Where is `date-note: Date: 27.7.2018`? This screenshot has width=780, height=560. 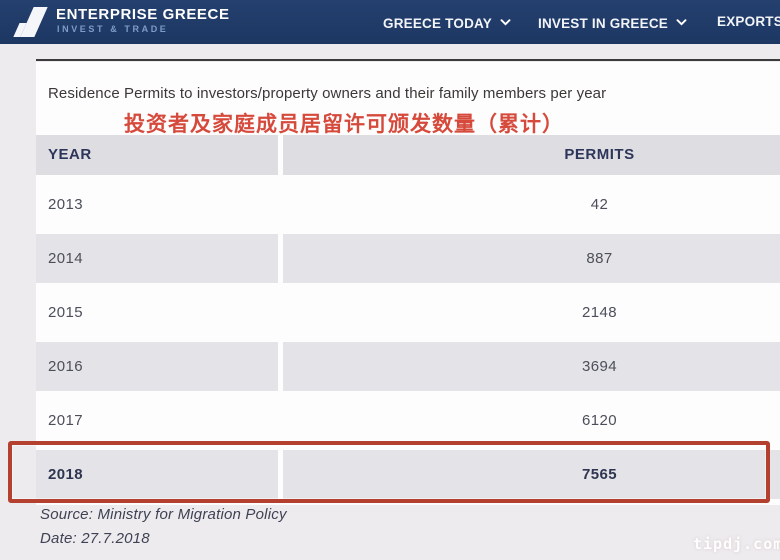 date-note: Date: 27.7.2018 is located at coordinates (95, 538).